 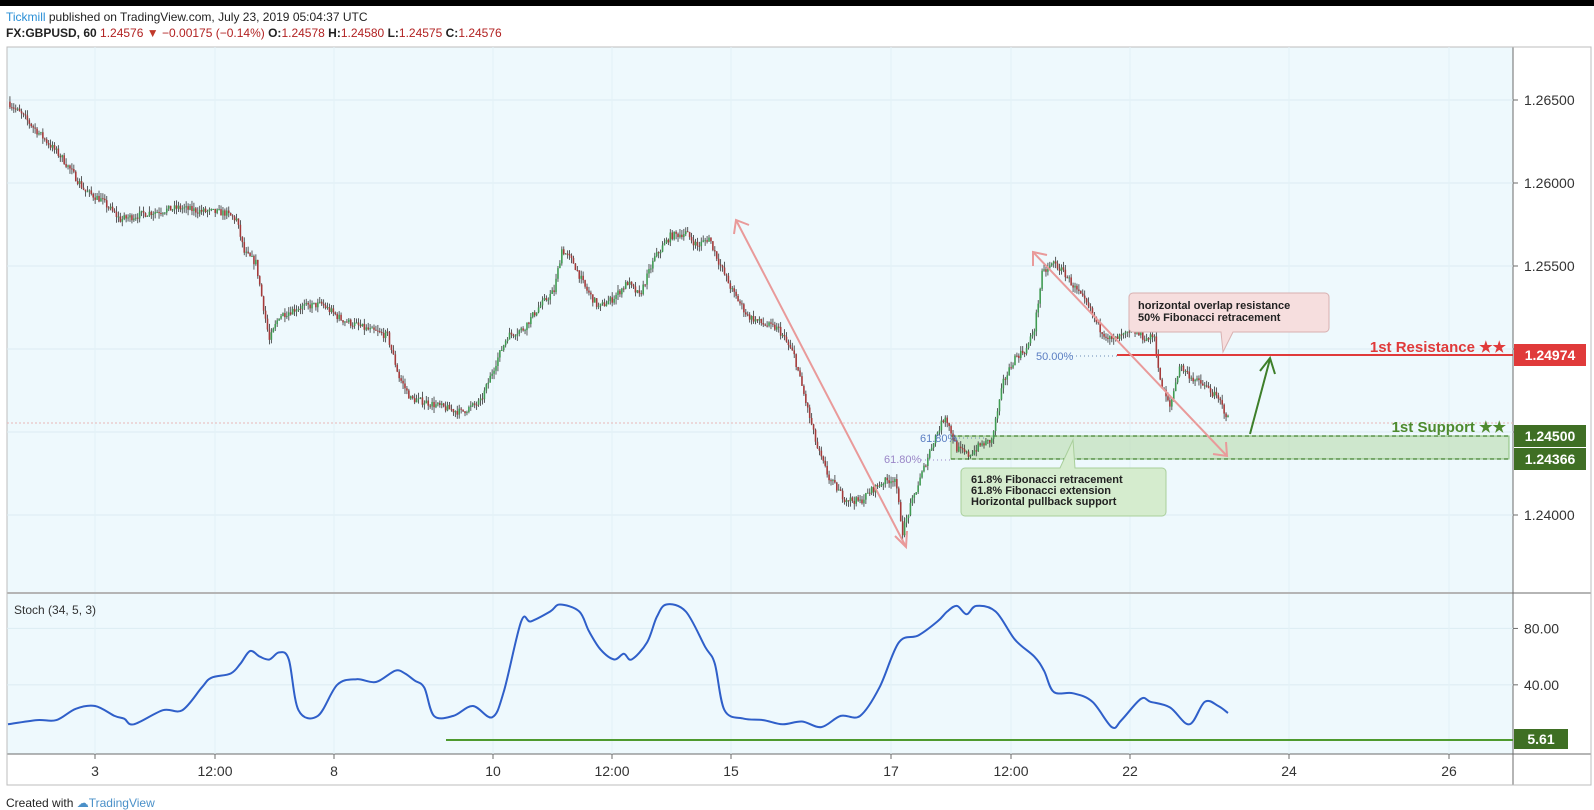 I want to click on tradingview-brand: TradingView, so click(x=121, y=803).